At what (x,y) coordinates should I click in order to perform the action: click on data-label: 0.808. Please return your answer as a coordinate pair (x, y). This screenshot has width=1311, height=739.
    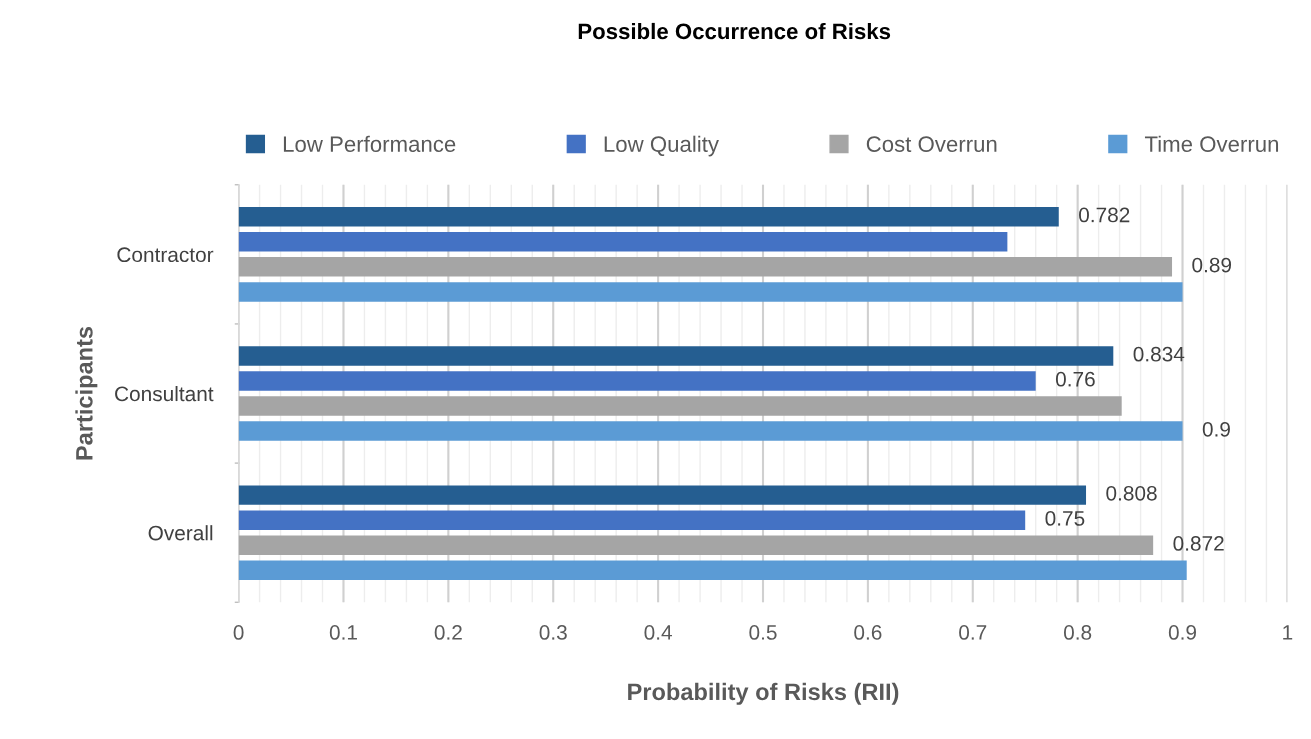
    Looking at the image, I should click on (1131, 493).